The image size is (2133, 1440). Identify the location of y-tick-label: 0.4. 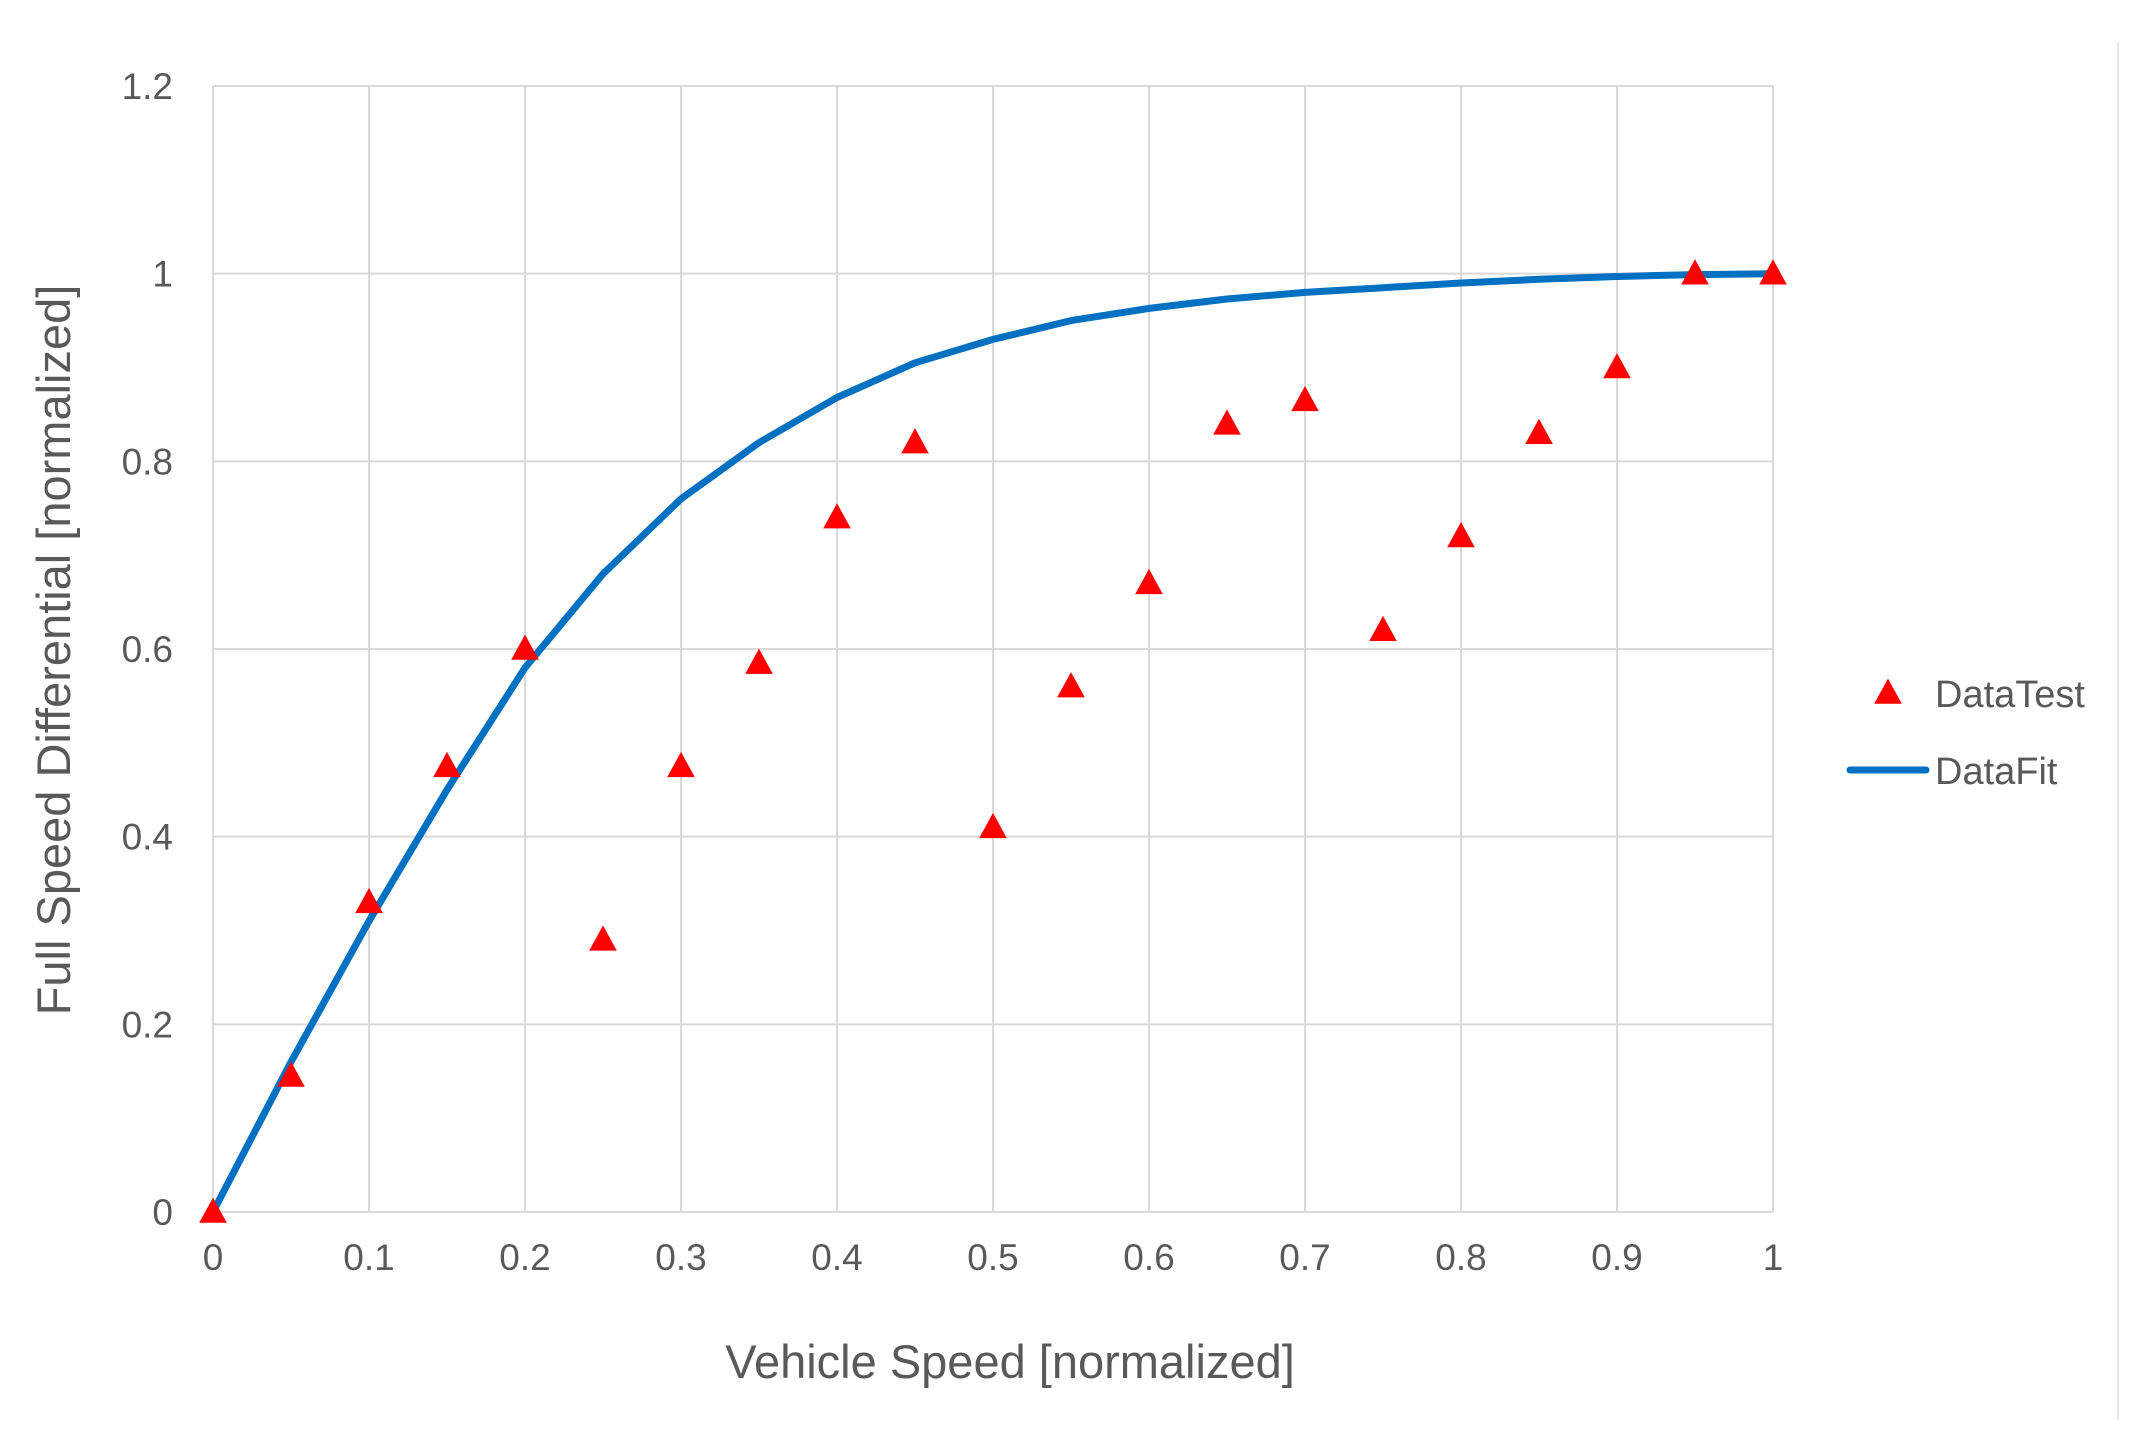
(147, 837).